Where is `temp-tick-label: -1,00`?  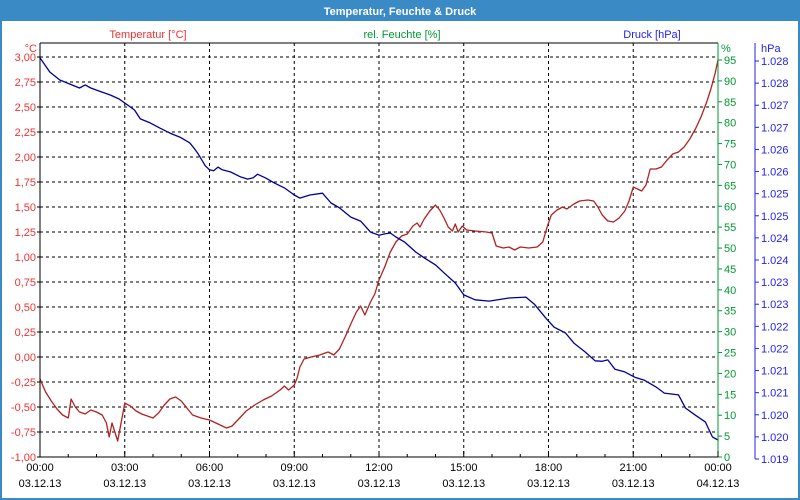 temp-tick-label: -1,00 is located at coordinates (23, 458).